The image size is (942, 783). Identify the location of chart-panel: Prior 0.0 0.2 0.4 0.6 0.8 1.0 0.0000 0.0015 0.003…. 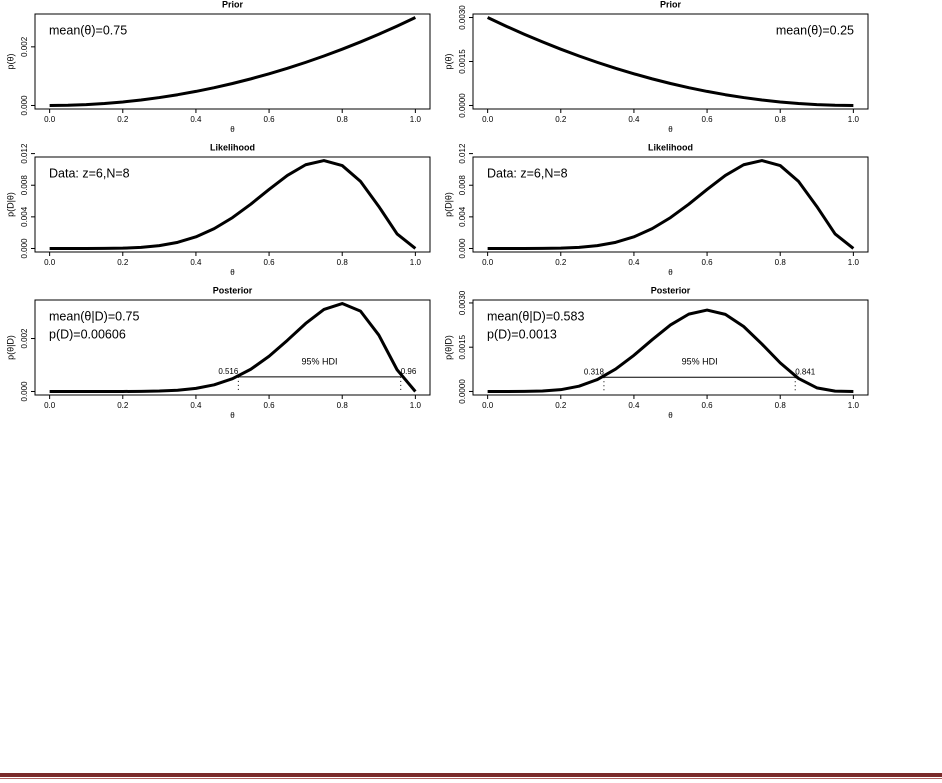
(656, 67).